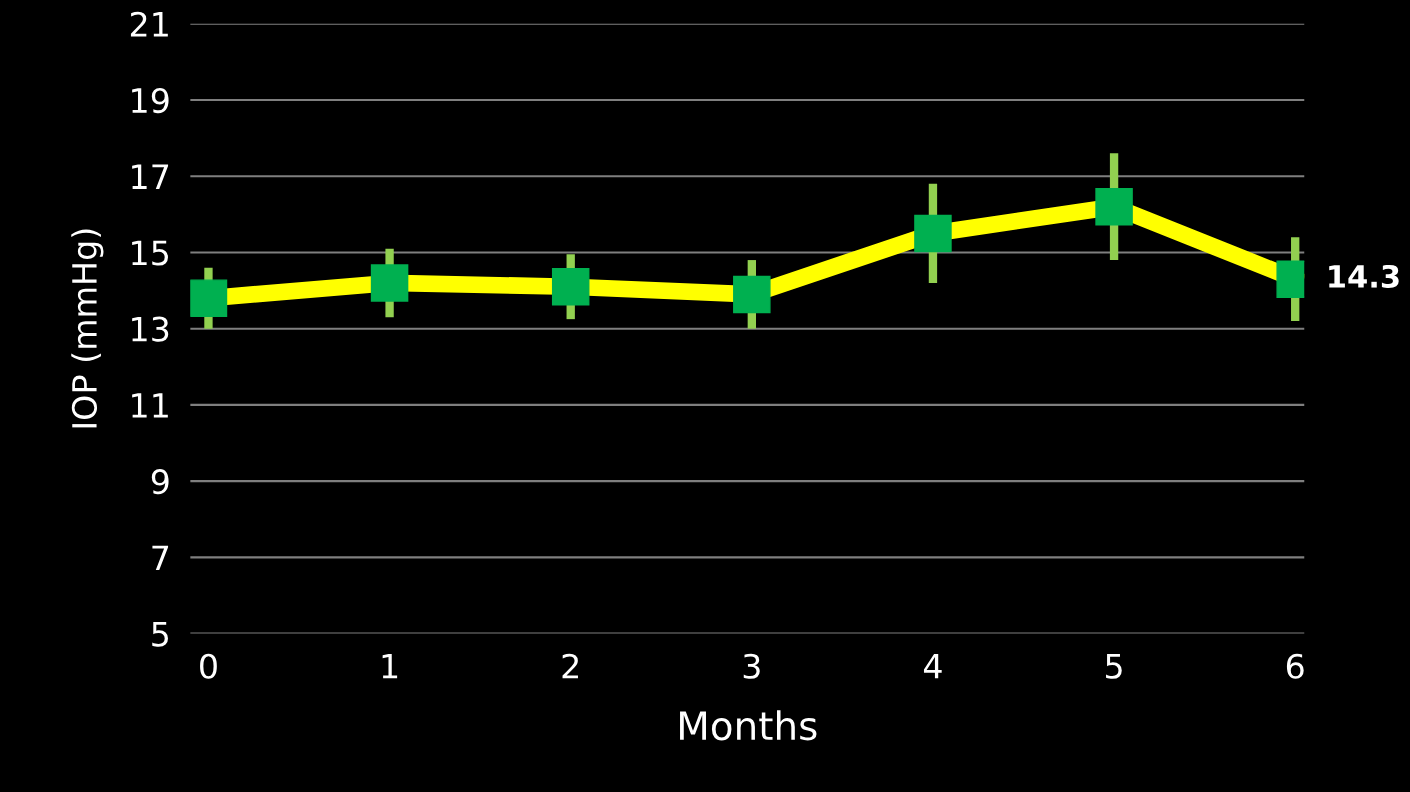  I want to click on y-tick-label: 17, so click(150, 176).